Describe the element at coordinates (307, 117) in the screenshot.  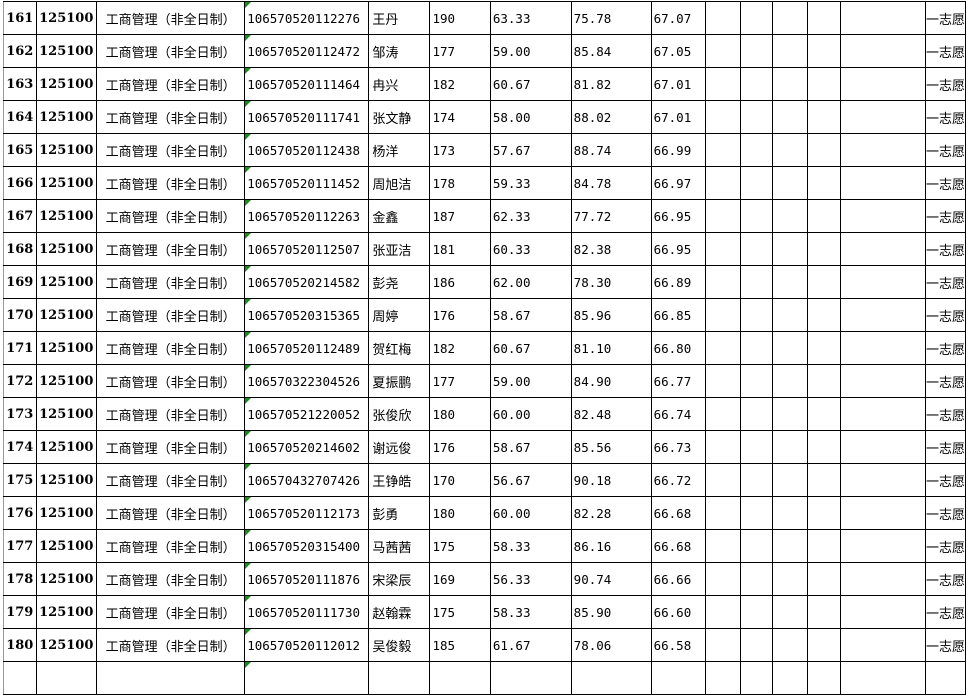
I see `cell-candidate-id: 106570520111741` at that location.